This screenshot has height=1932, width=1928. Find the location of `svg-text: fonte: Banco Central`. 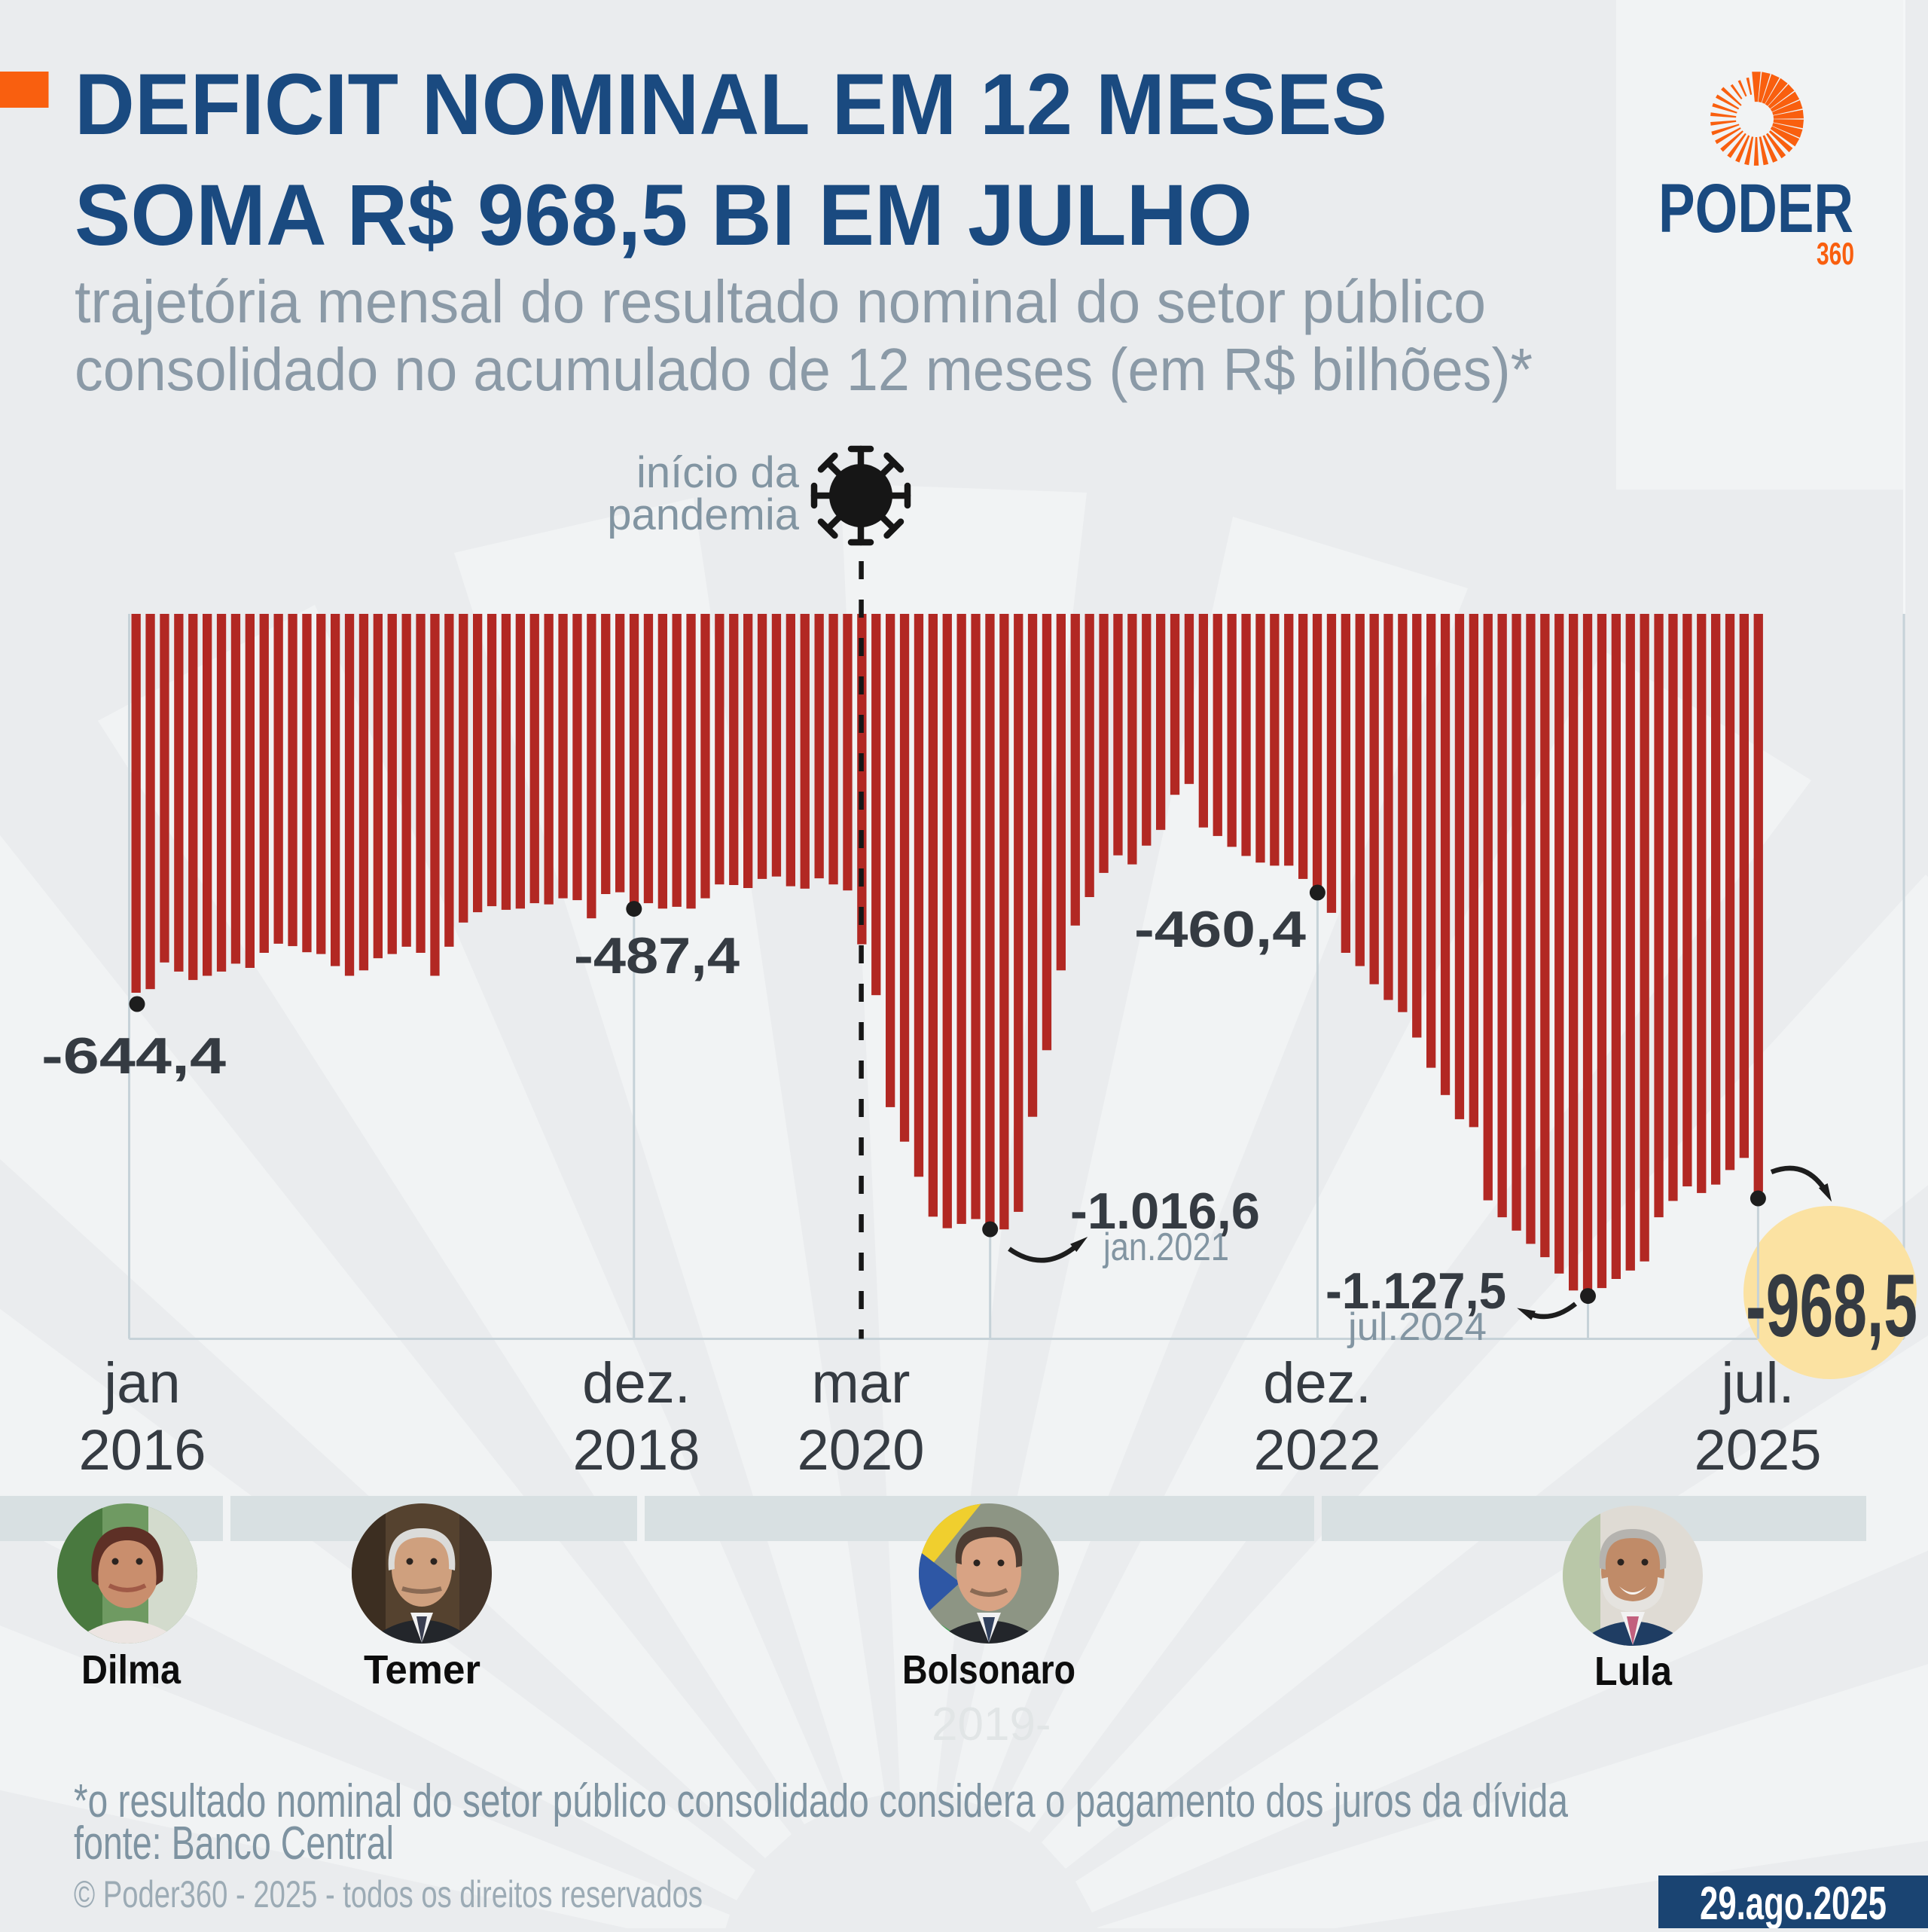

svg-text: fonte: Banco Central is located at coordinates (234, 1844).